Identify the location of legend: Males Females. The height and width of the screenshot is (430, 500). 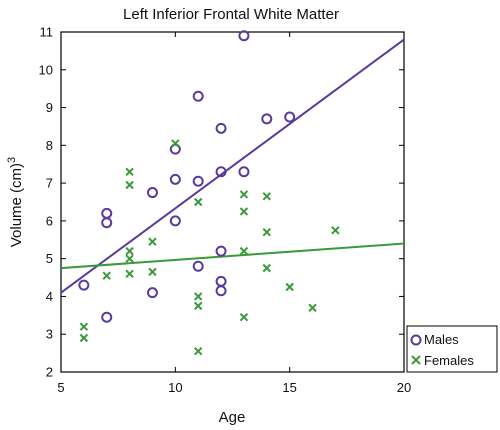
(452, 349).